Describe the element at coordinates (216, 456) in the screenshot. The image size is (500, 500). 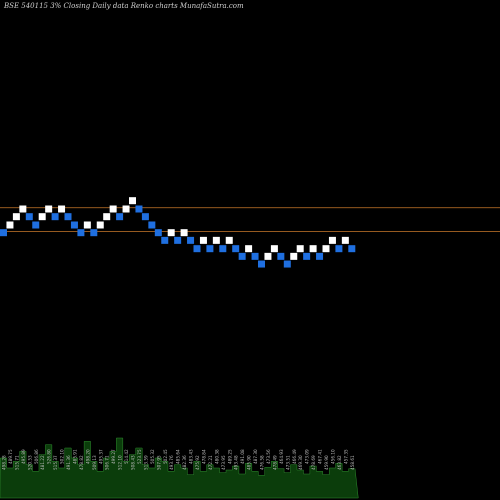
I see `volume-label-33: 480.38` at that location.